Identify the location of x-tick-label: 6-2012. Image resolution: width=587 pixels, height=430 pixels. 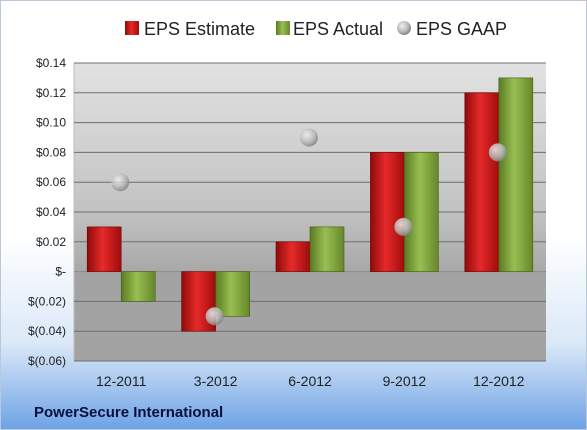
(310, 381).